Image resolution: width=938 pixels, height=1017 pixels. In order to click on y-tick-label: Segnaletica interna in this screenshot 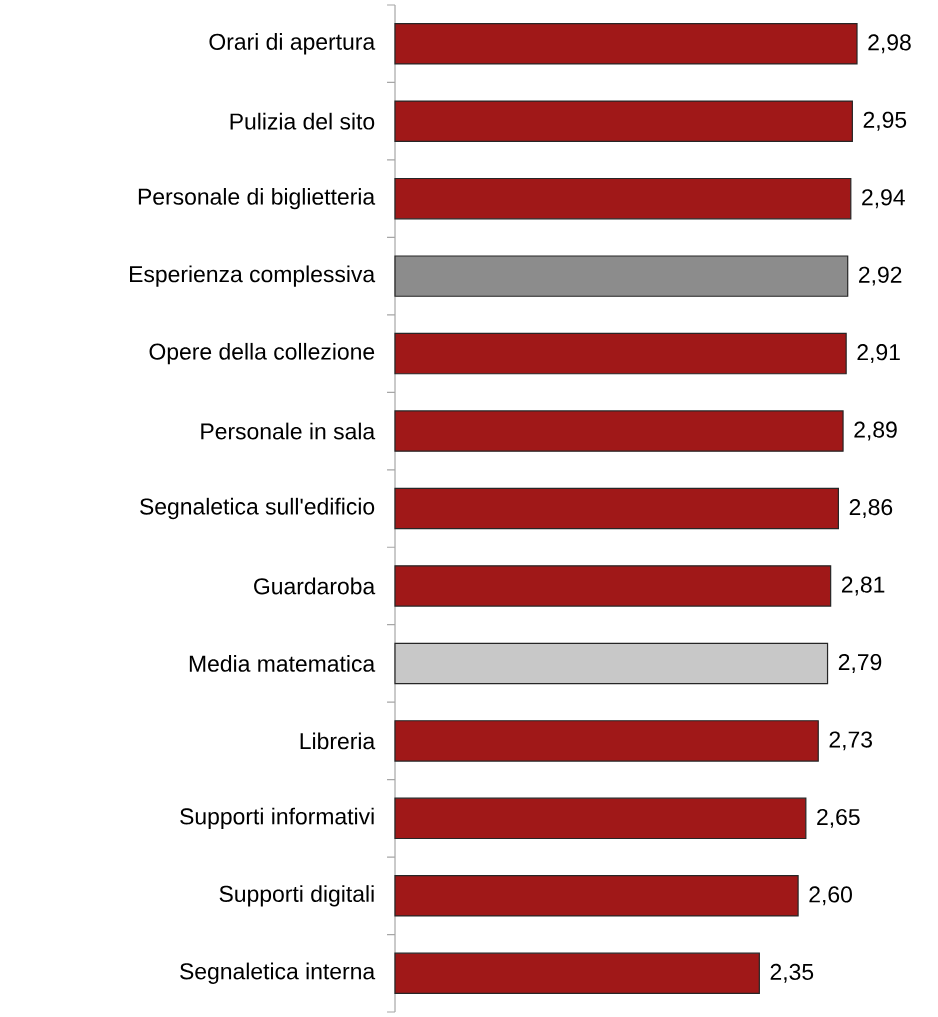, I will do `click(278, 973)`.